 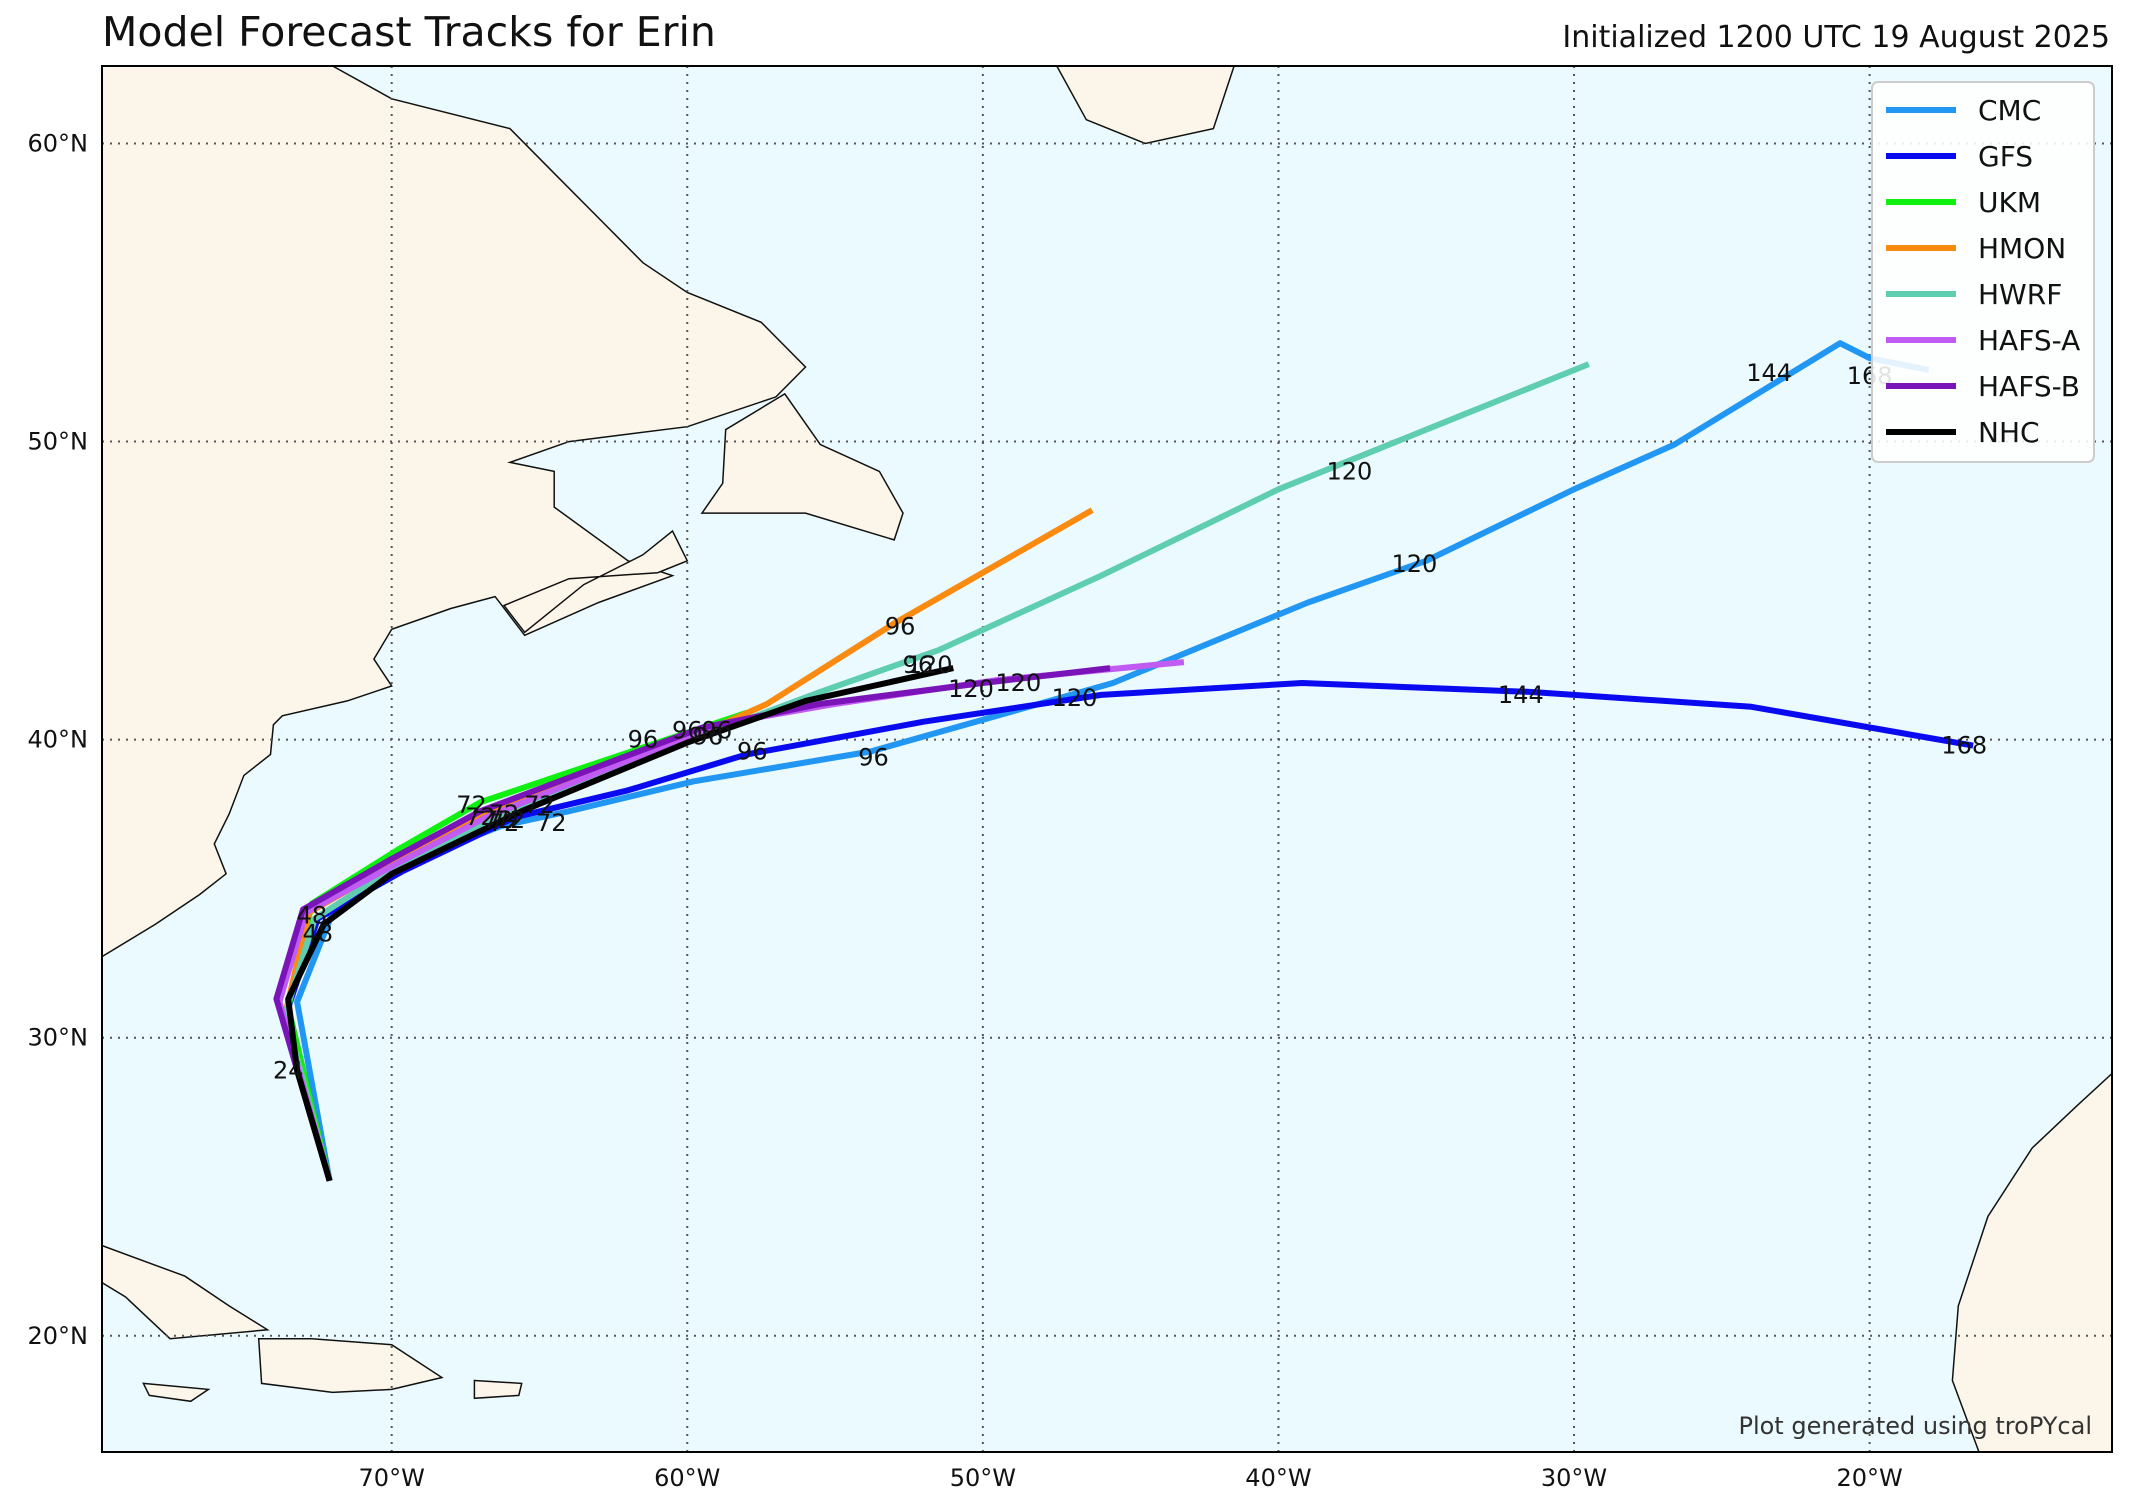 I want to click on hour-label-nhc: 120, so click(x=930, y=665).